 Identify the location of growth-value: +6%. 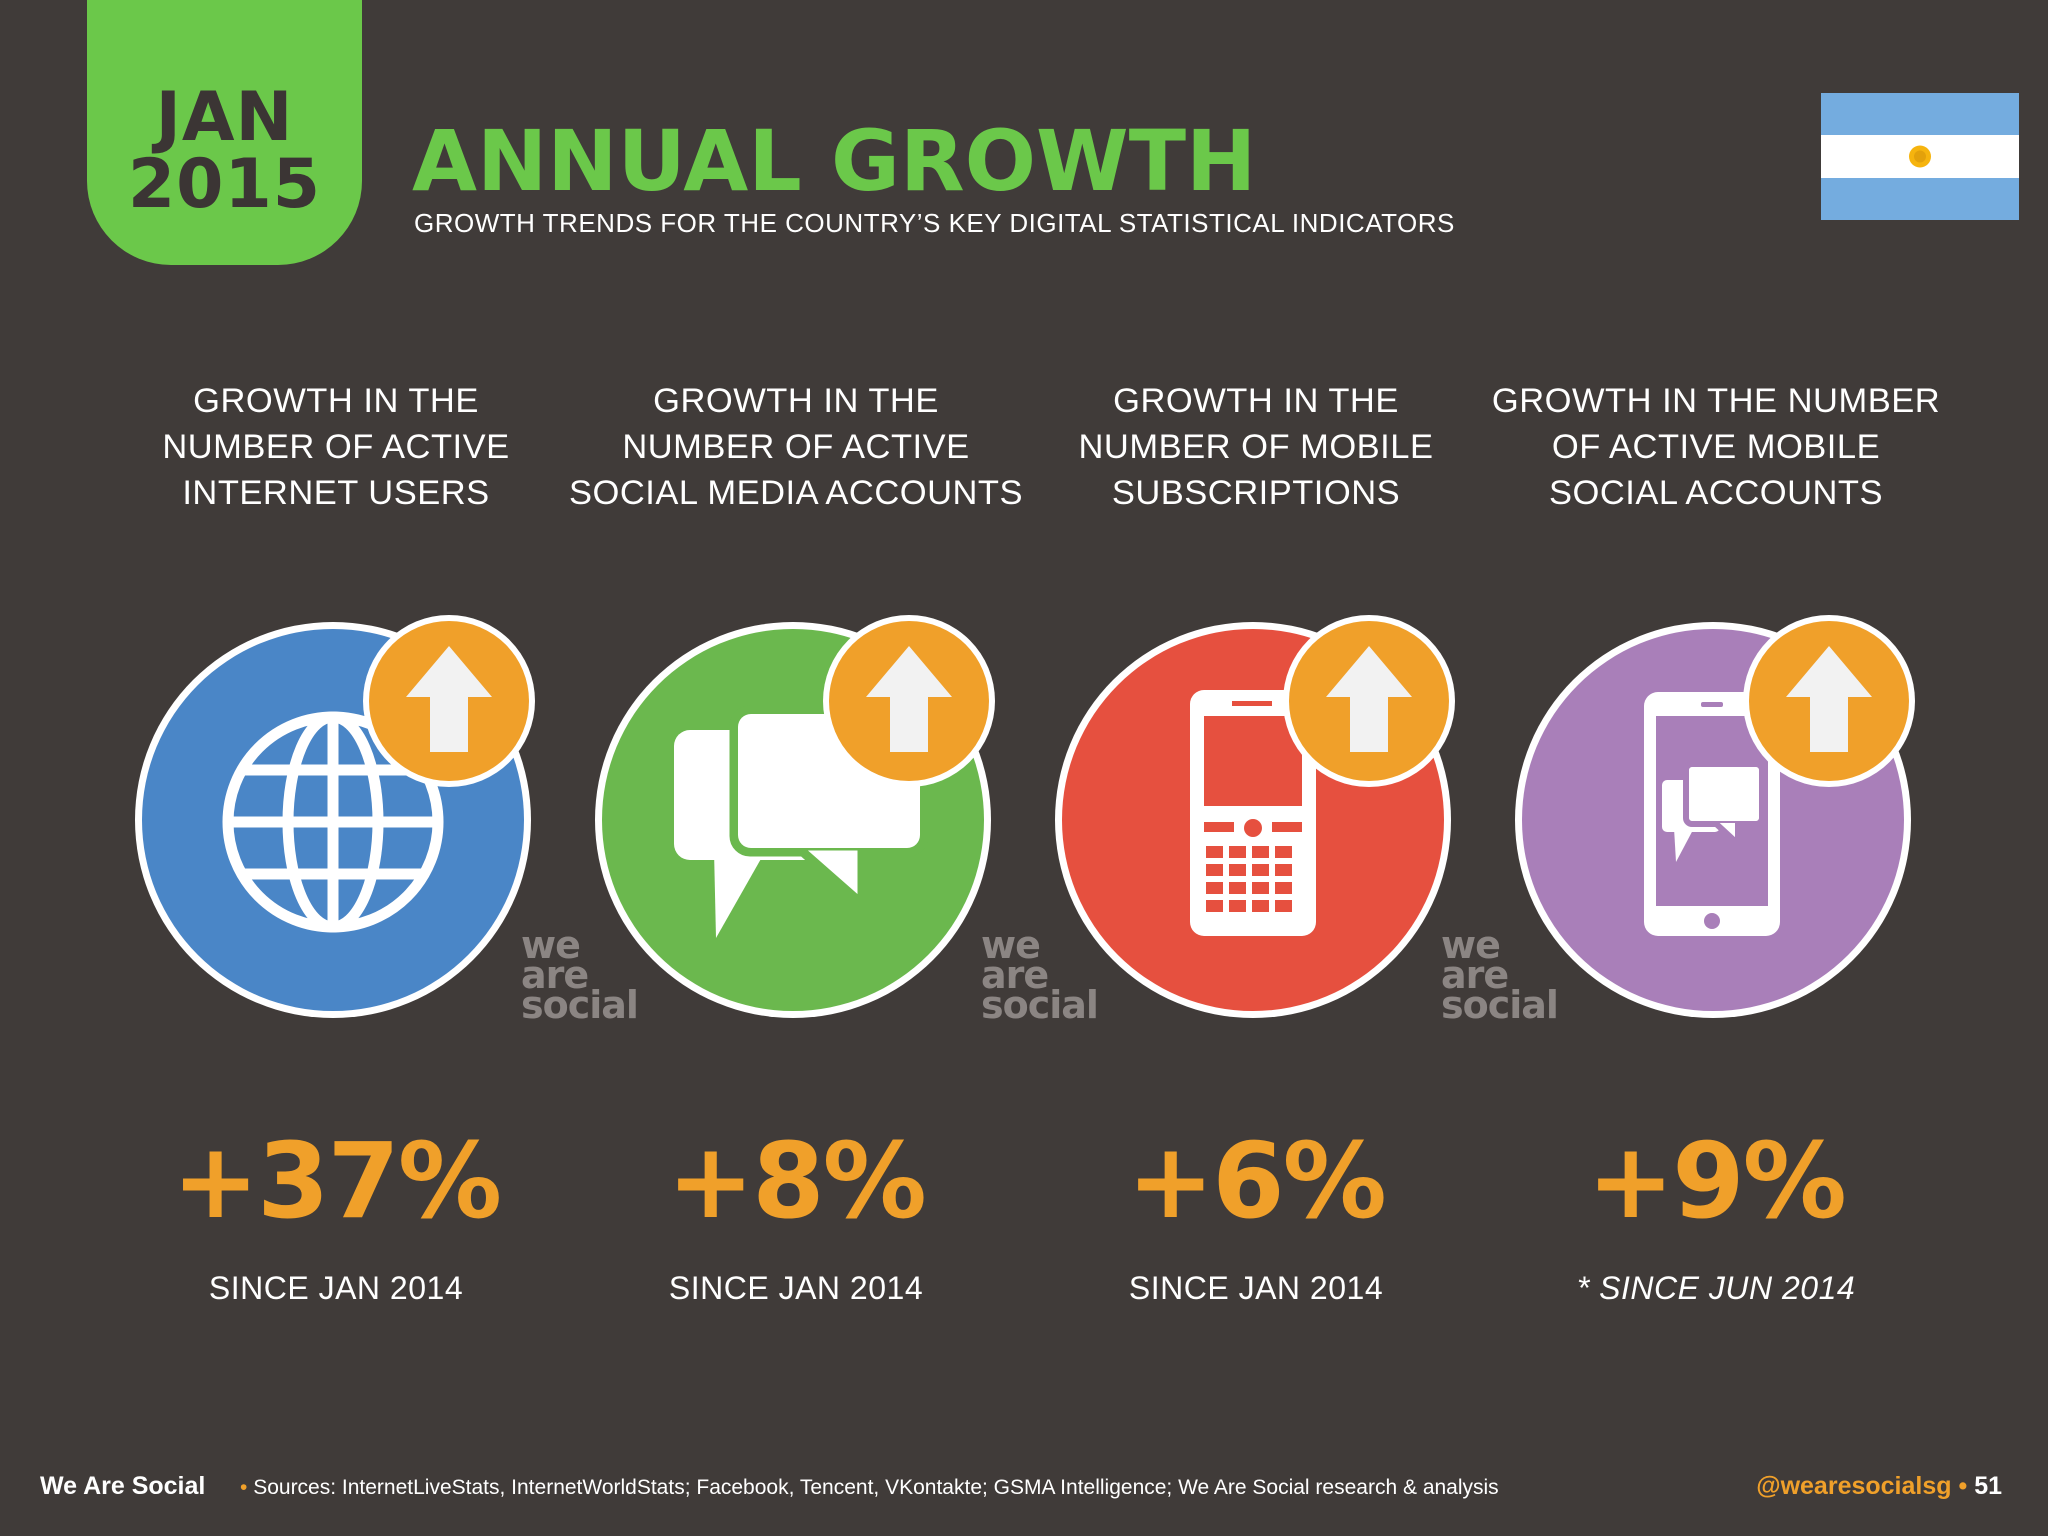
(1257, 1181).